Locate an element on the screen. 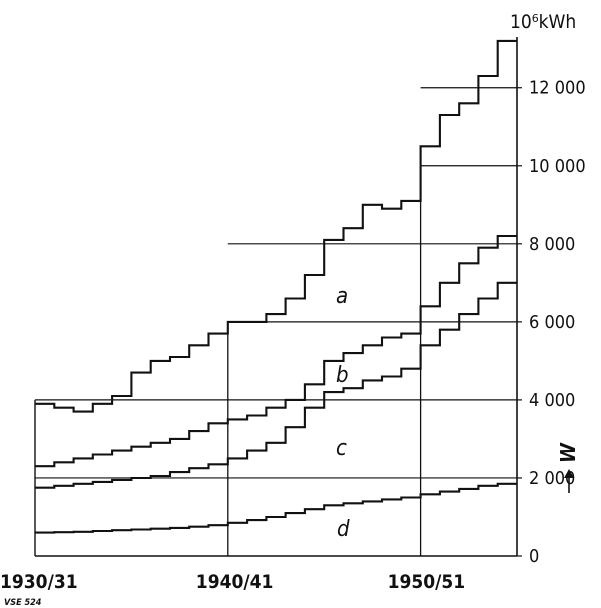 The height and width of the screenshot is (608, 601). x-tick-label: 1940/41 is located at coordinates (235, 582).